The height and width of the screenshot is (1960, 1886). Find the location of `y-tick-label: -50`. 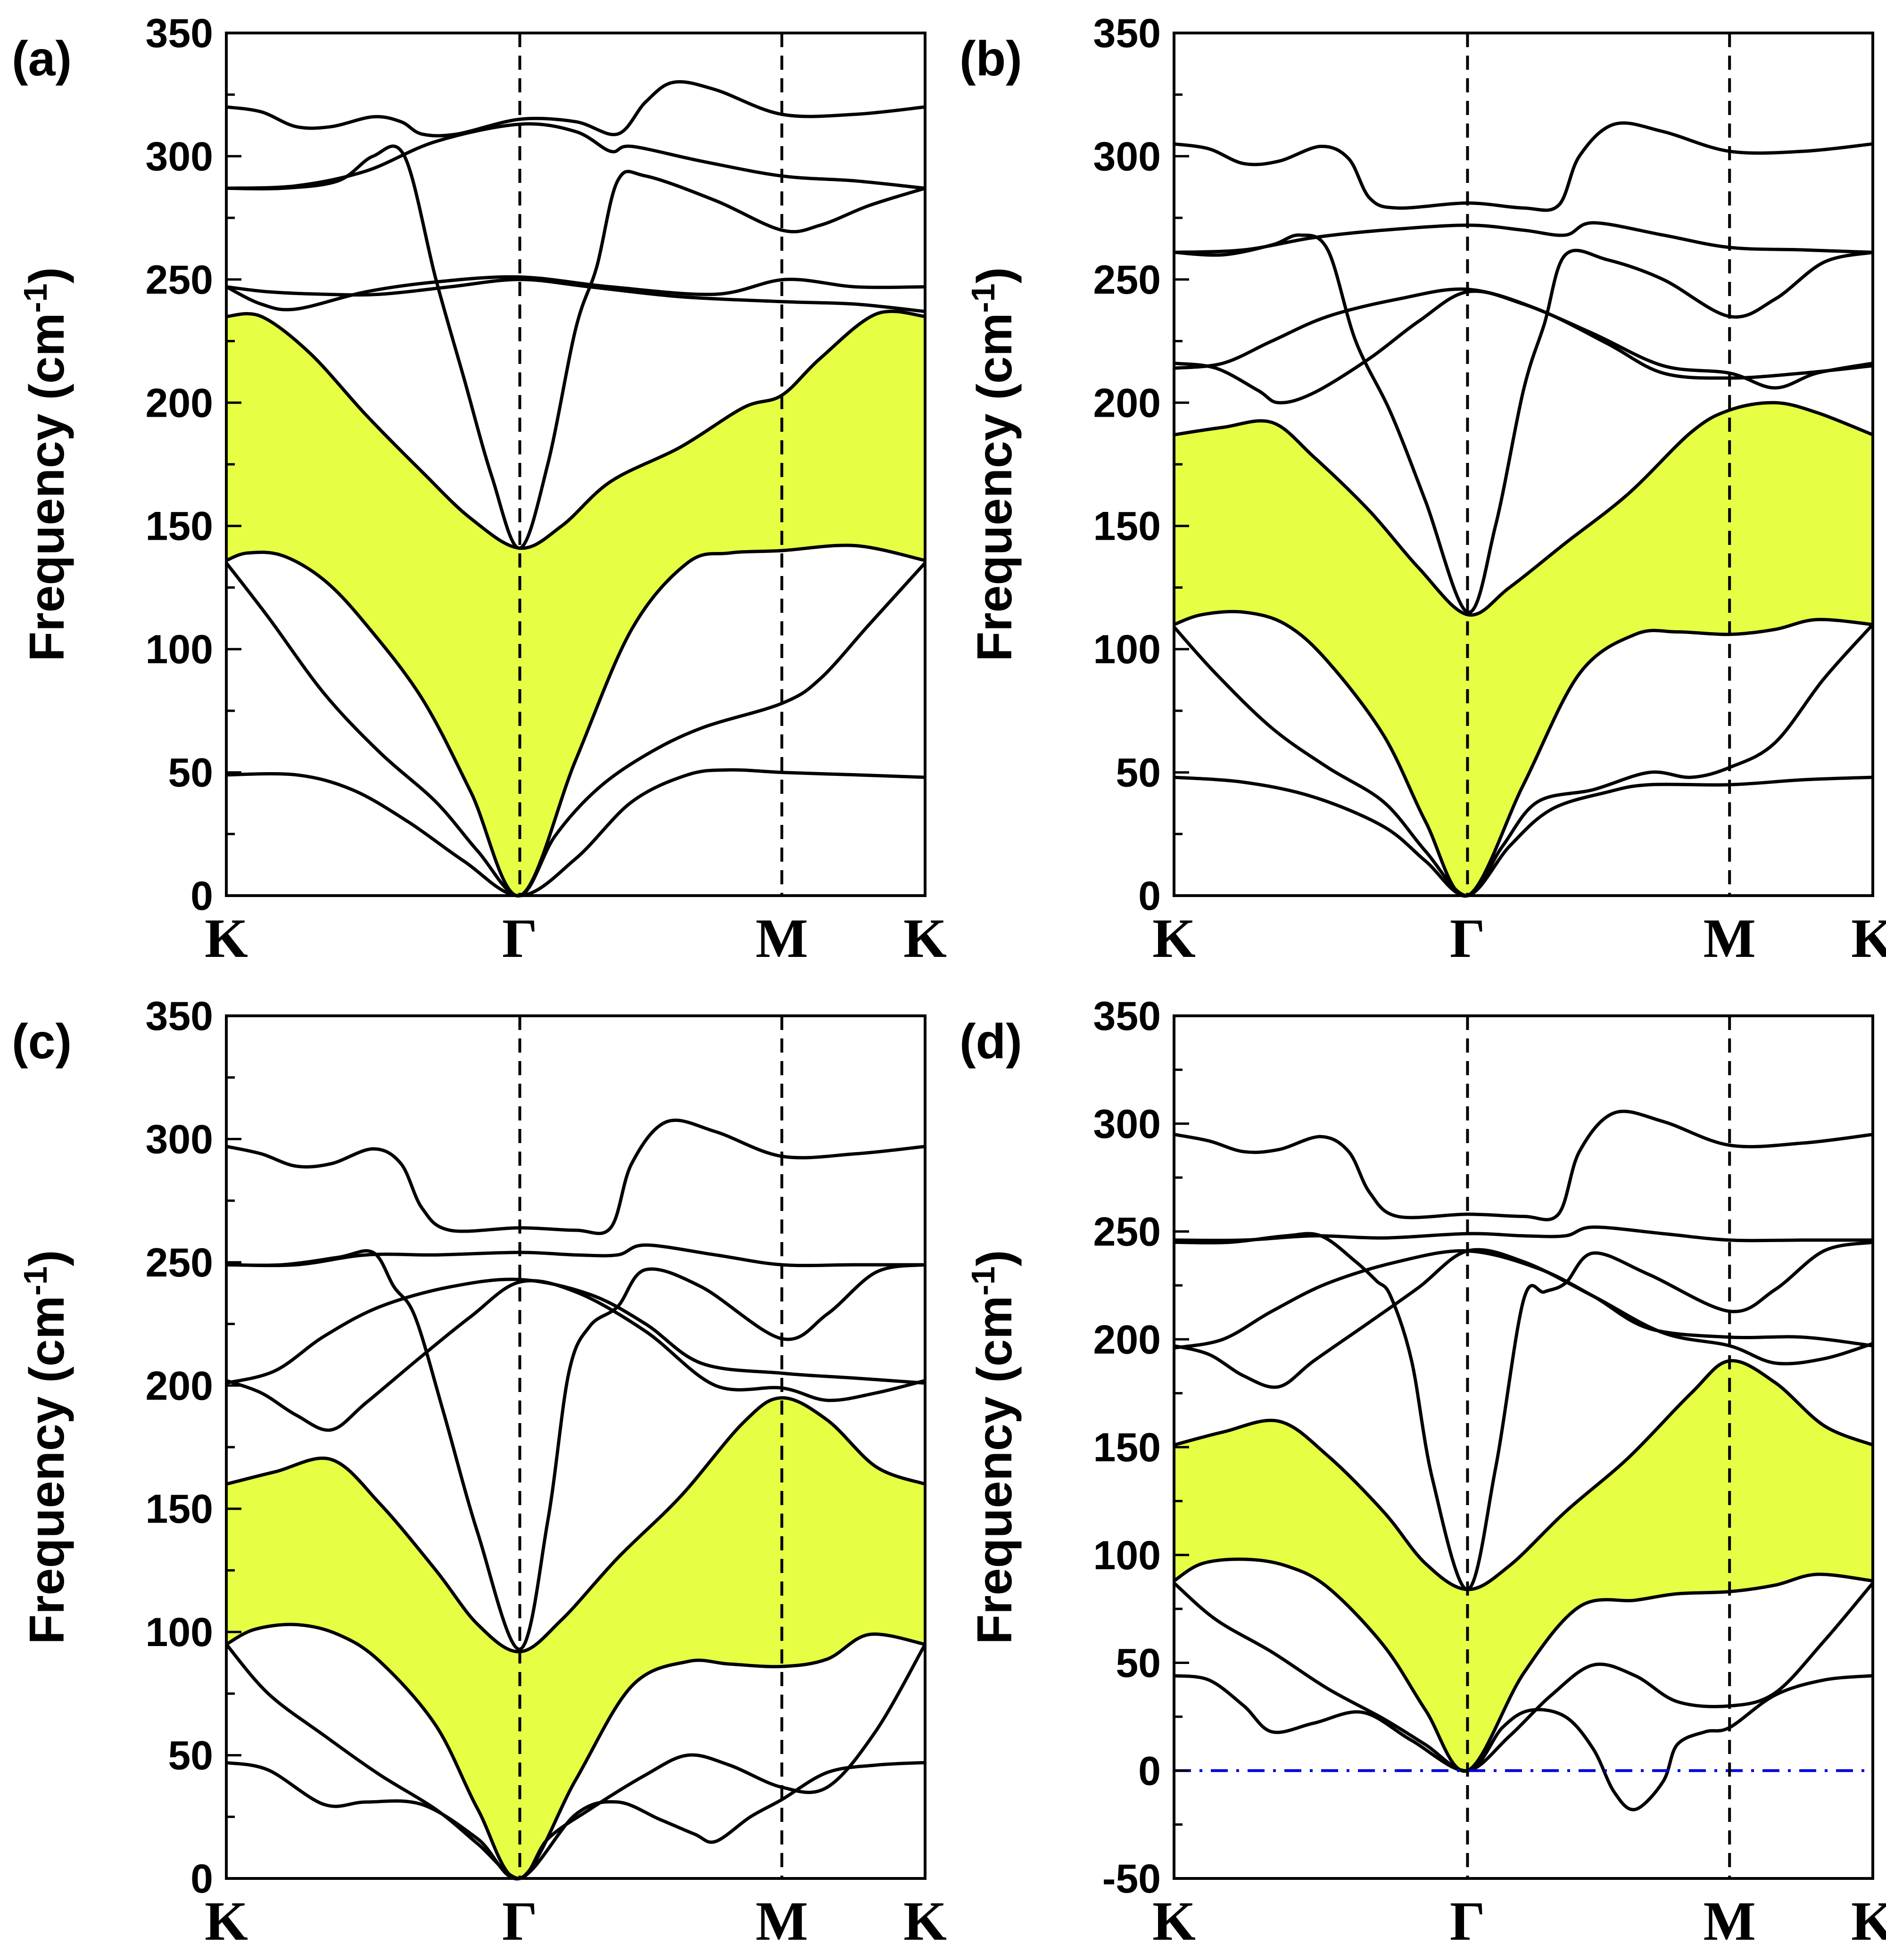

y-tick-label: -50 is located at coordinates (1131, 1879).